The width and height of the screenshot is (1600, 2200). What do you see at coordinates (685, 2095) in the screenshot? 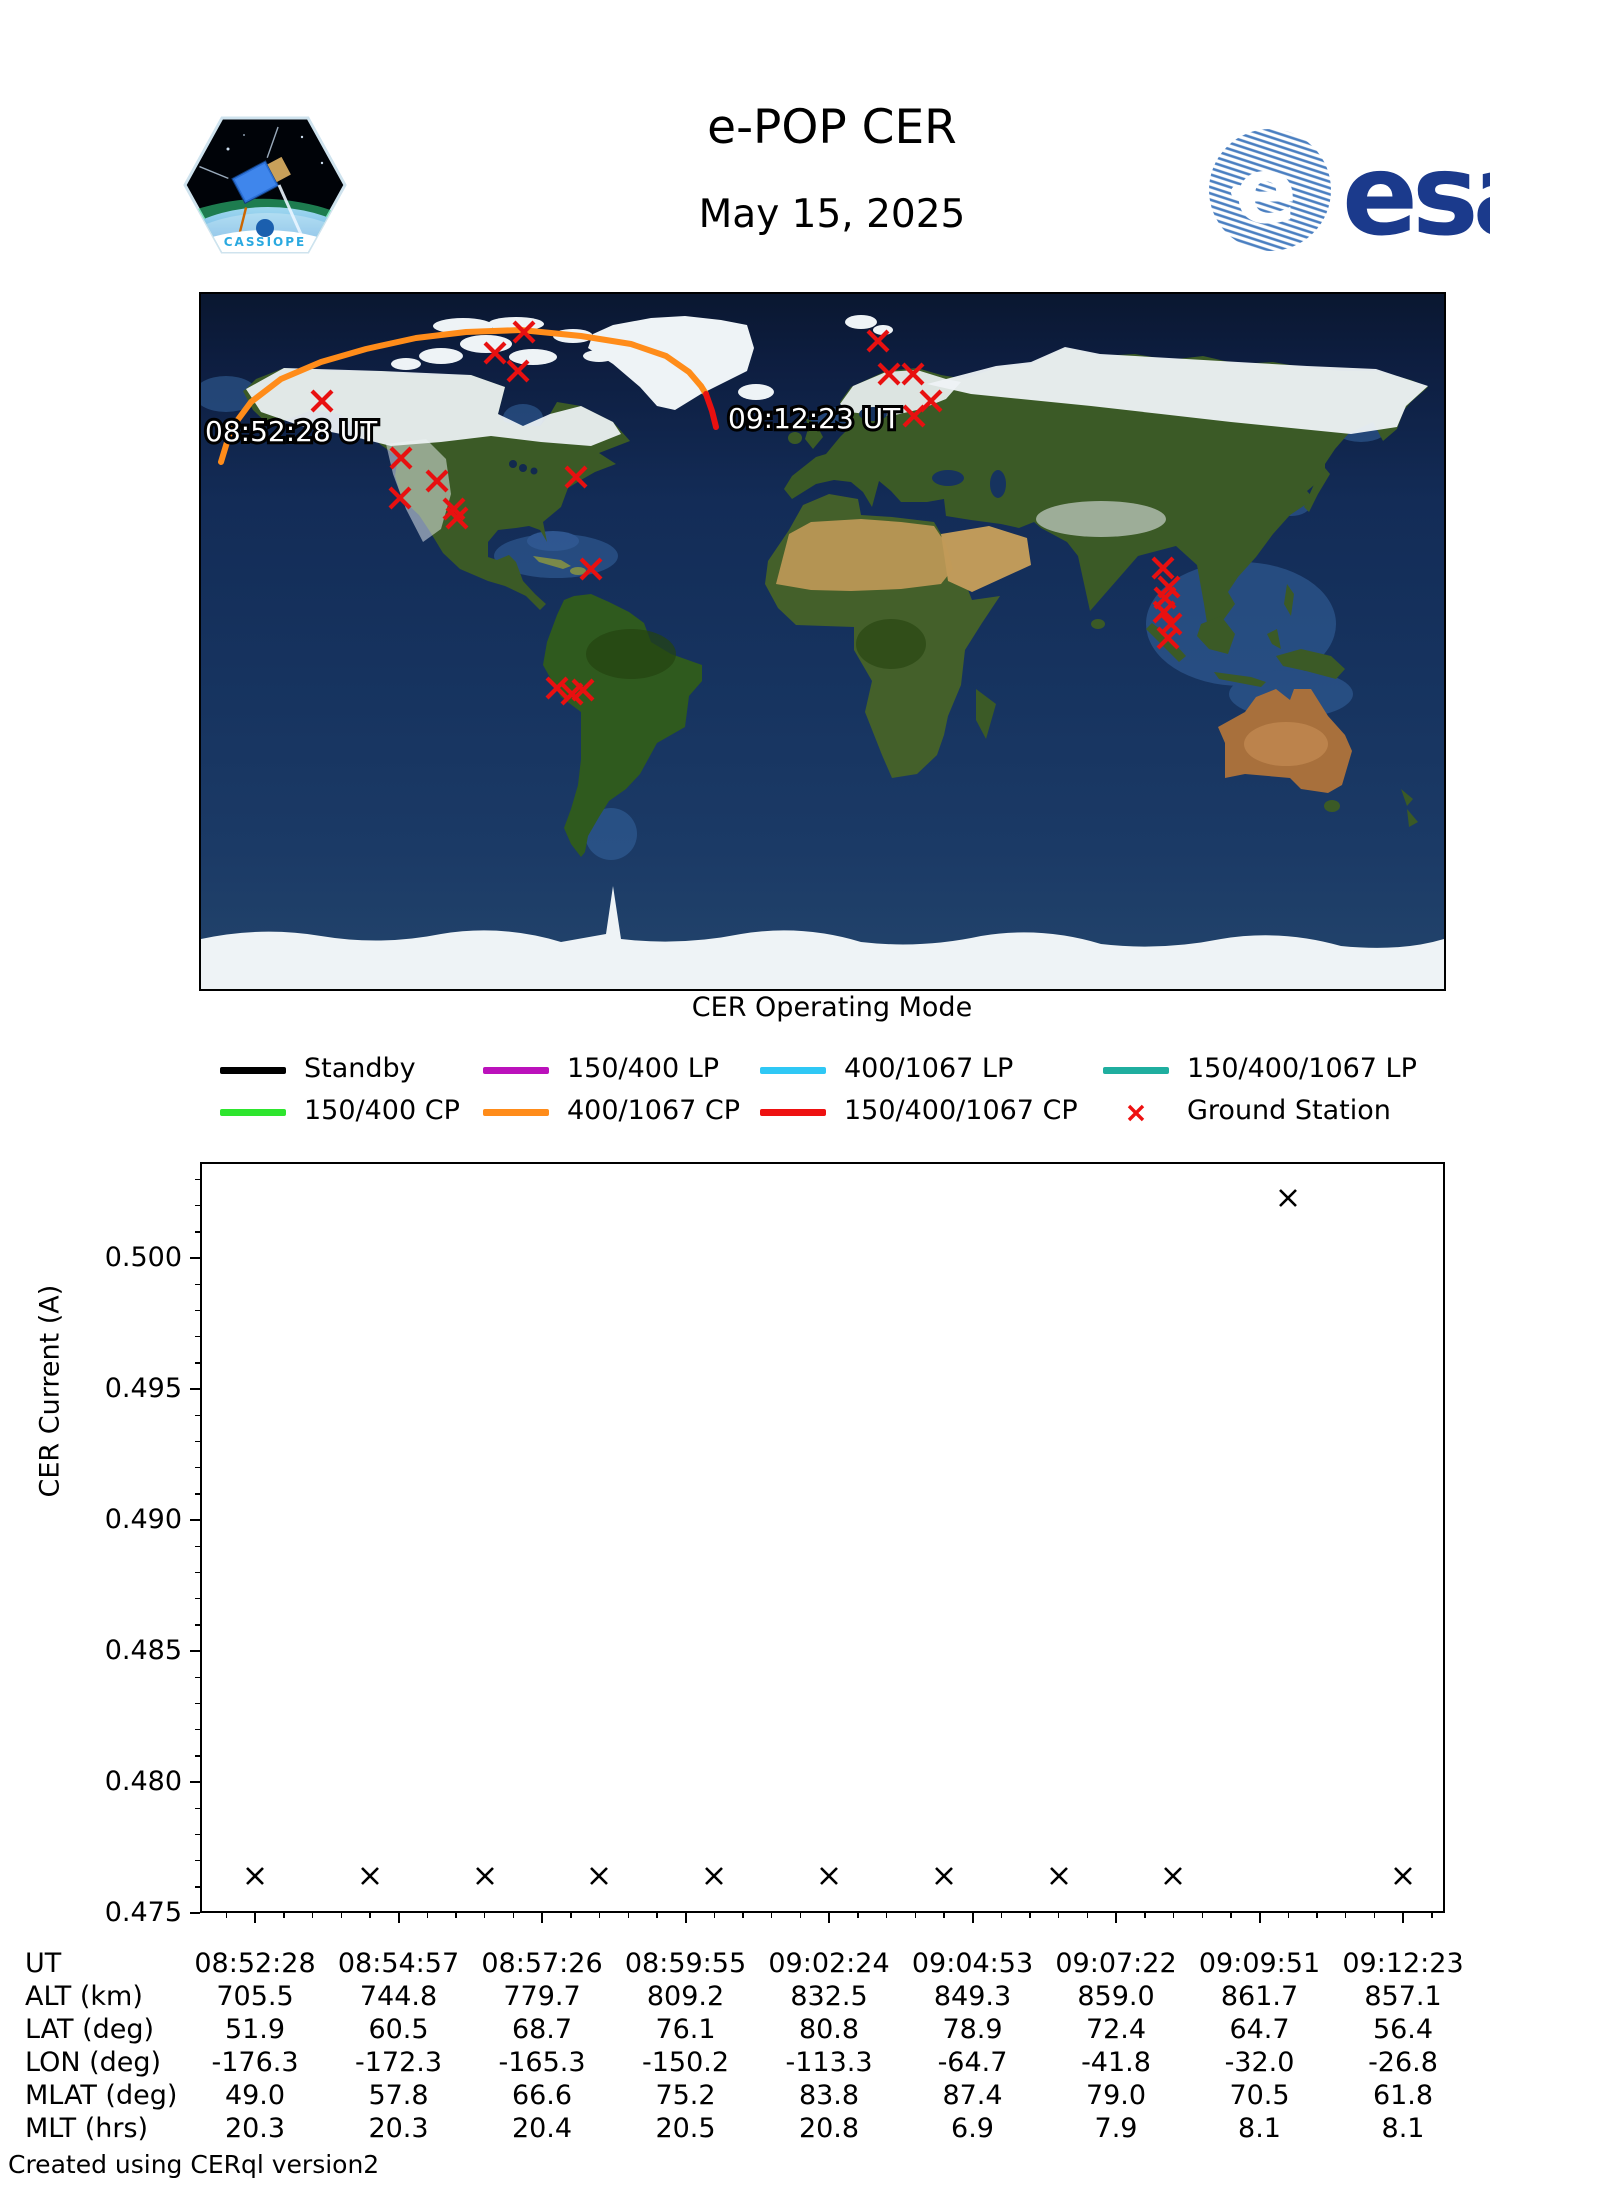
I see `table-cell: 75.2` at bounding box center [685, 2095].